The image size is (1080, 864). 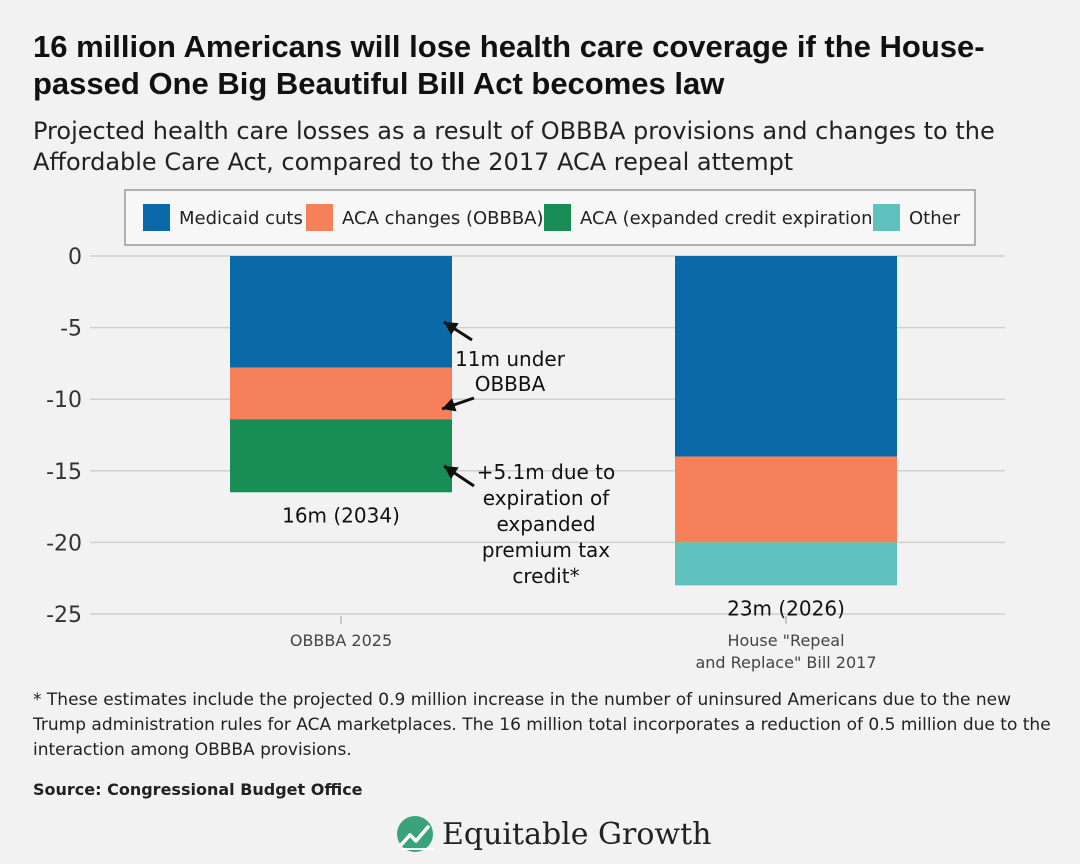 What do you see at coordinates (546, 498) in the screenshot?
I see `annotation-text: expiration of` at bounding box center [546, 498].